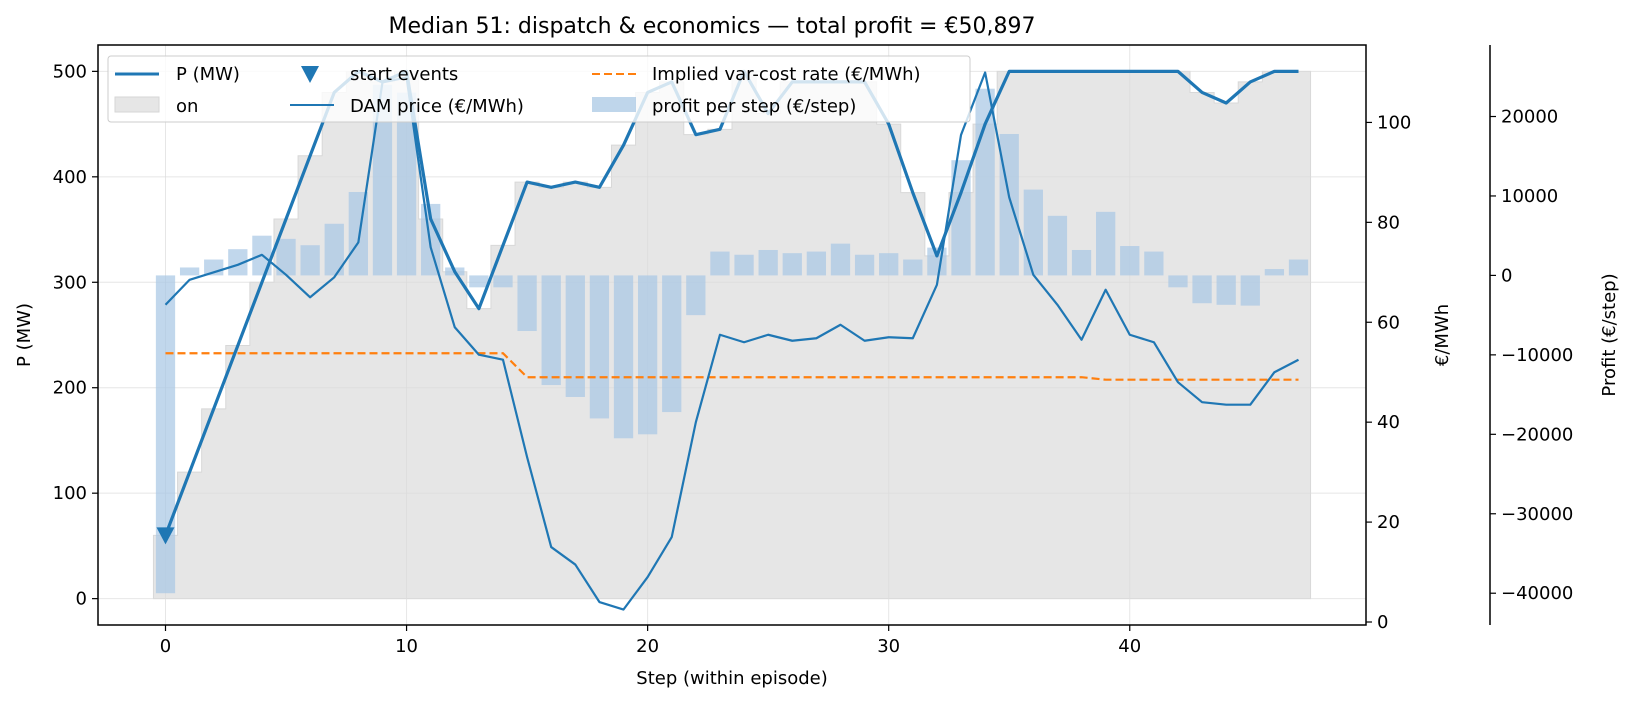  What do you see at coordinates (1388, 222) in the screenshot?
I see `price-tick-label: 80` at bounding box center [1388, 222].